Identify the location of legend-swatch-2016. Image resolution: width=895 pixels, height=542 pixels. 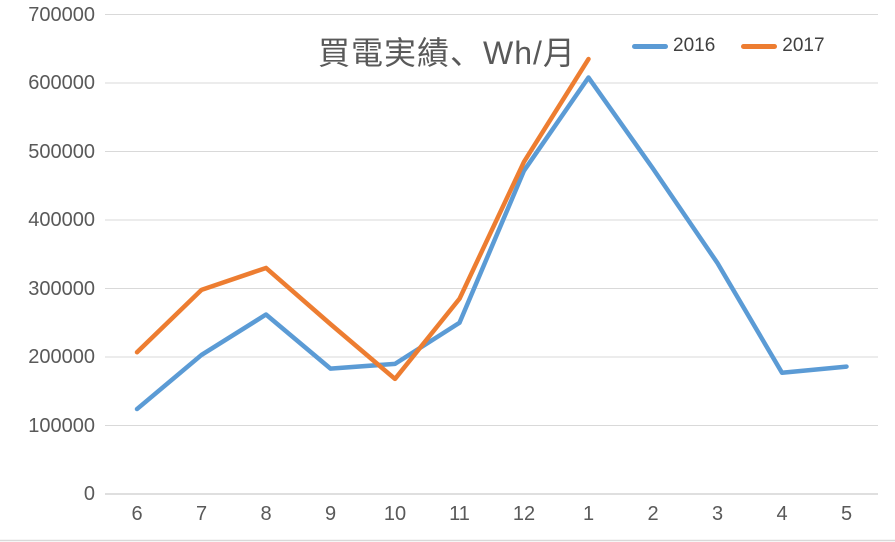
(650, 46).